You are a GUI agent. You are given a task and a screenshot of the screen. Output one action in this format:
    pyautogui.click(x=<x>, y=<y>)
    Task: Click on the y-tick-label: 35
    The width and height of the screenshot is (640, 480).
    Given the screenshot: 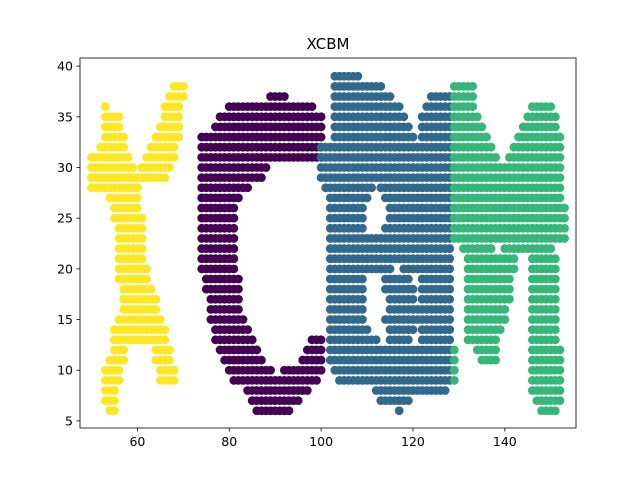 What is the action you would take?
    pyautogui.click(x=65, y=116)
    